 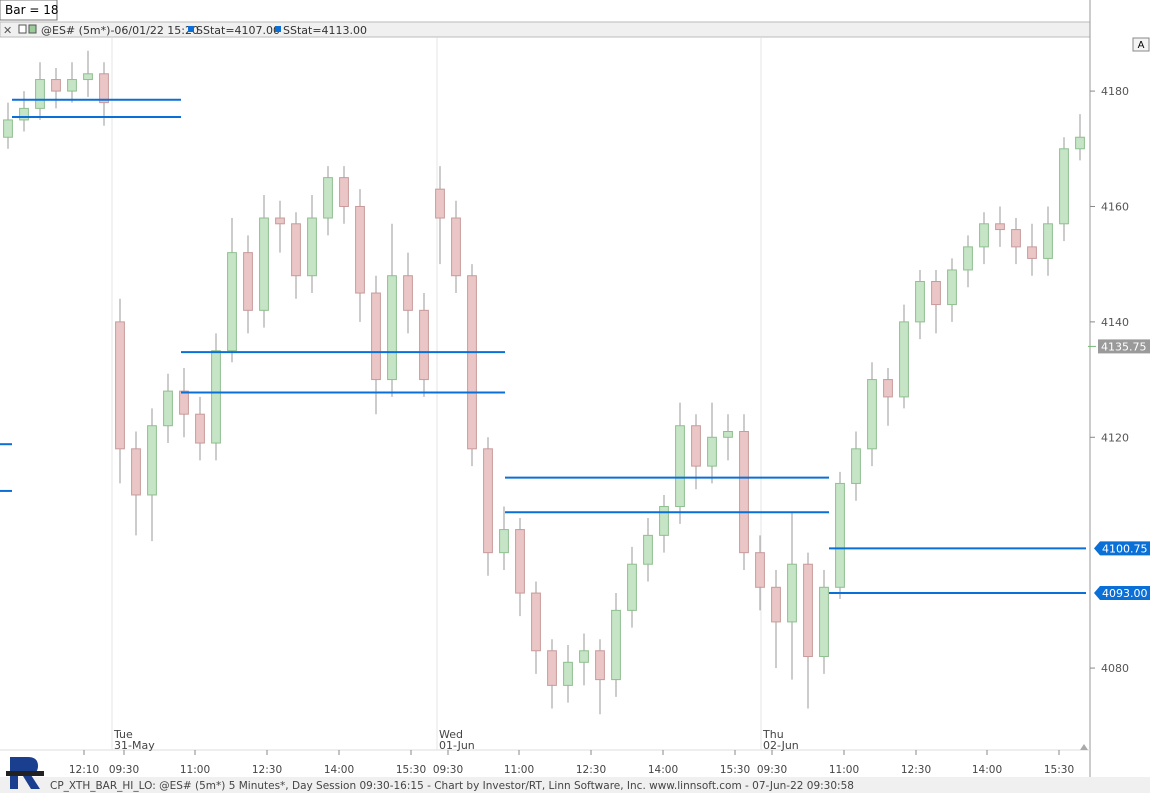 I want to click on bar-counter: Bar = 18, so click(x=31, y=10).